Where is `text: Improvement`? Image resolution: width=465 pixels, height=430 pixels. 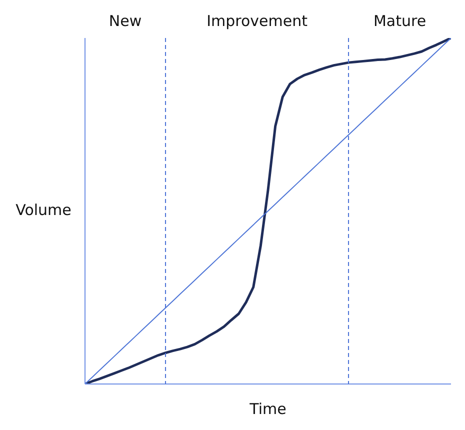
text: Improvement is located at coordinates (257, 21).